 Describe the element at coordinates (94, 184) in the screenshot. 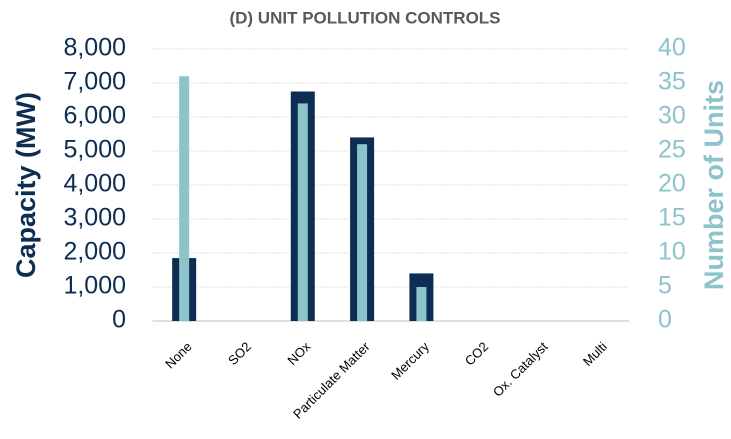

I see `y-tick-label: 4,000` at that location.